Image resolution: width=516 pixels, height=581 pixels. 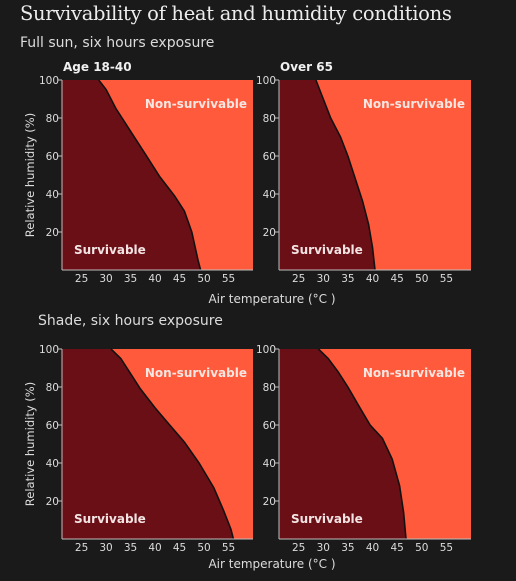 What do you see at coordinates (130, 321) in the screenshot?
I see `section-subtitle-shade: Shade, six hours exposure` at bounding box center [130, 321].